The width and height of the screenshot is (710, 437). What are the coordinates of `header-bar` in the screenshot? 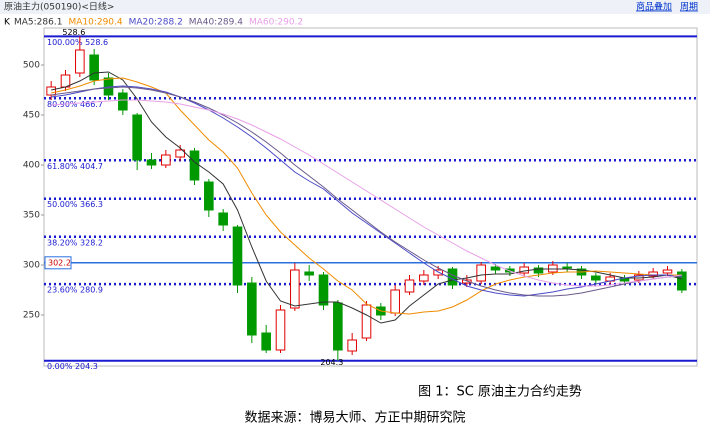 It's located at (355, 7).